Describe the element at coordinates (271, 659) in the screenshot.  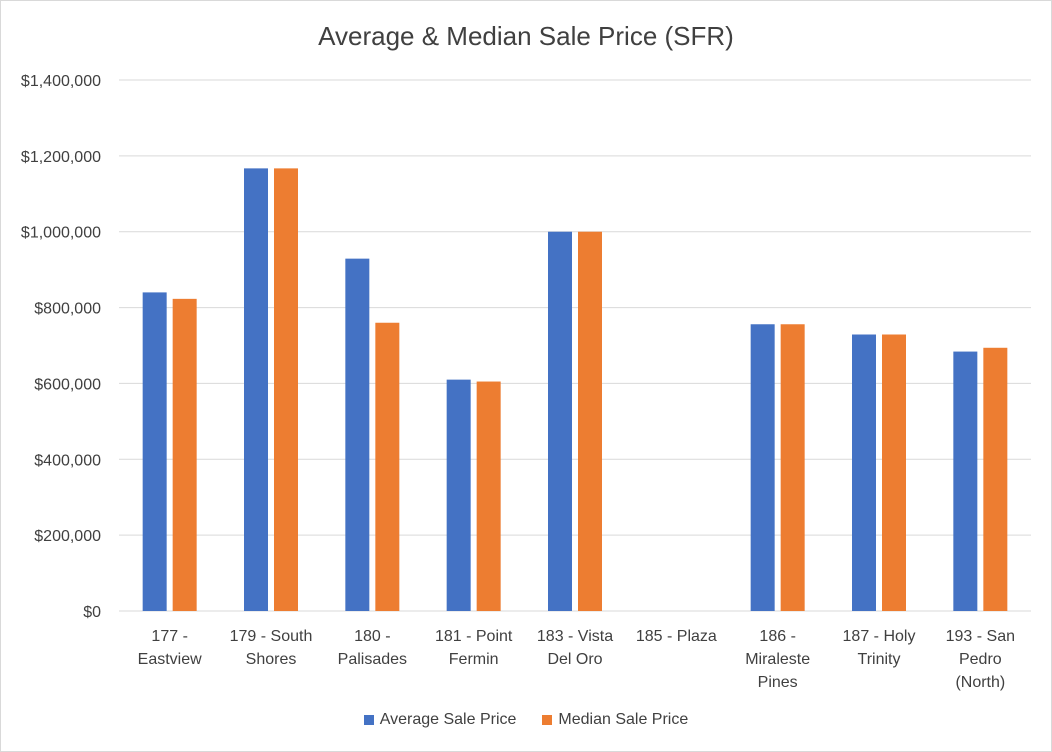
I see `x-tick-label: Shores` at that location.